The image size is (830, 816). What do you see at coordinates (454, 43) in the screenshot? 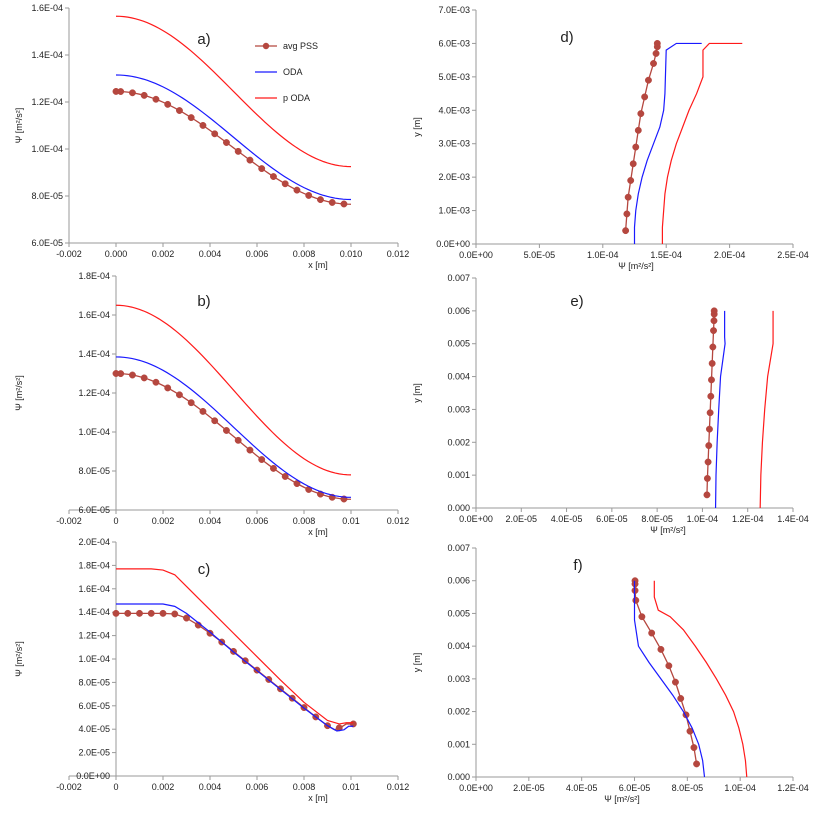
I see `y-tick-label: 6.0E-03` at bounding box center [454, 43].